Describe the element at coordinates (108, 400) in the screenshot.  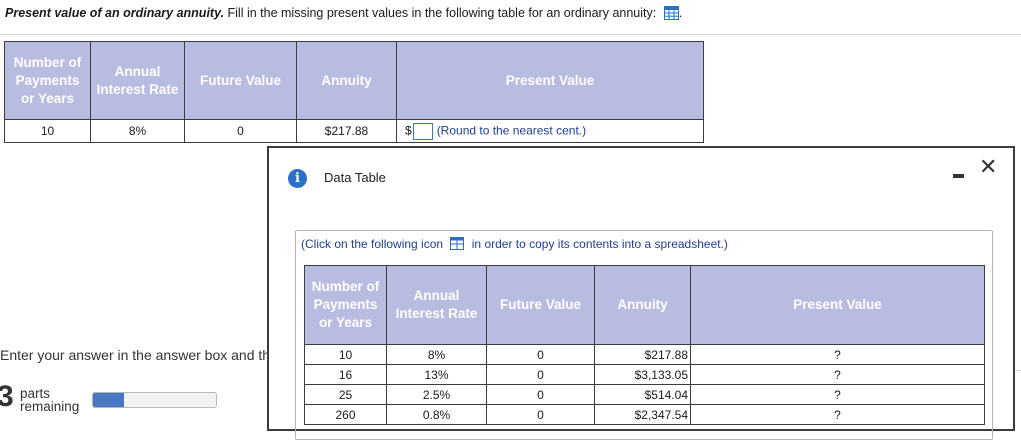
I see `progress-fill` at that location.